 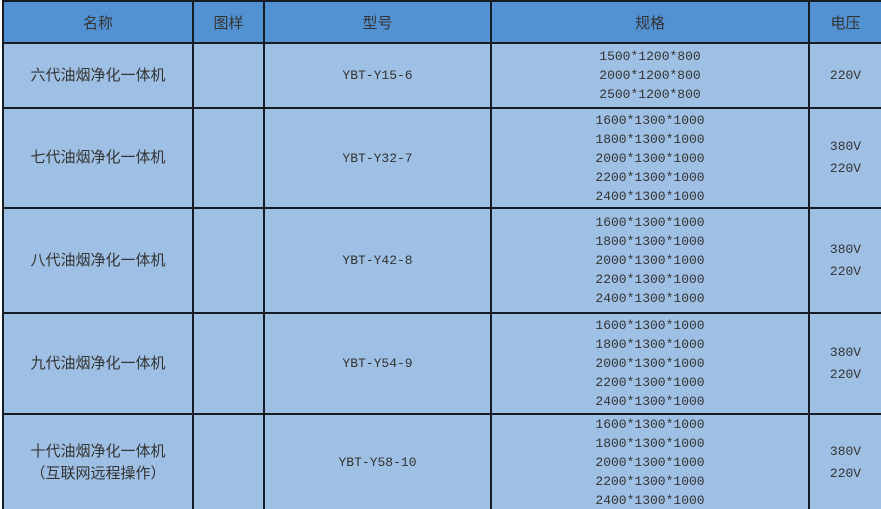 I want to click on spec-line: 2500*1200*800, so click(x=650, y=94).